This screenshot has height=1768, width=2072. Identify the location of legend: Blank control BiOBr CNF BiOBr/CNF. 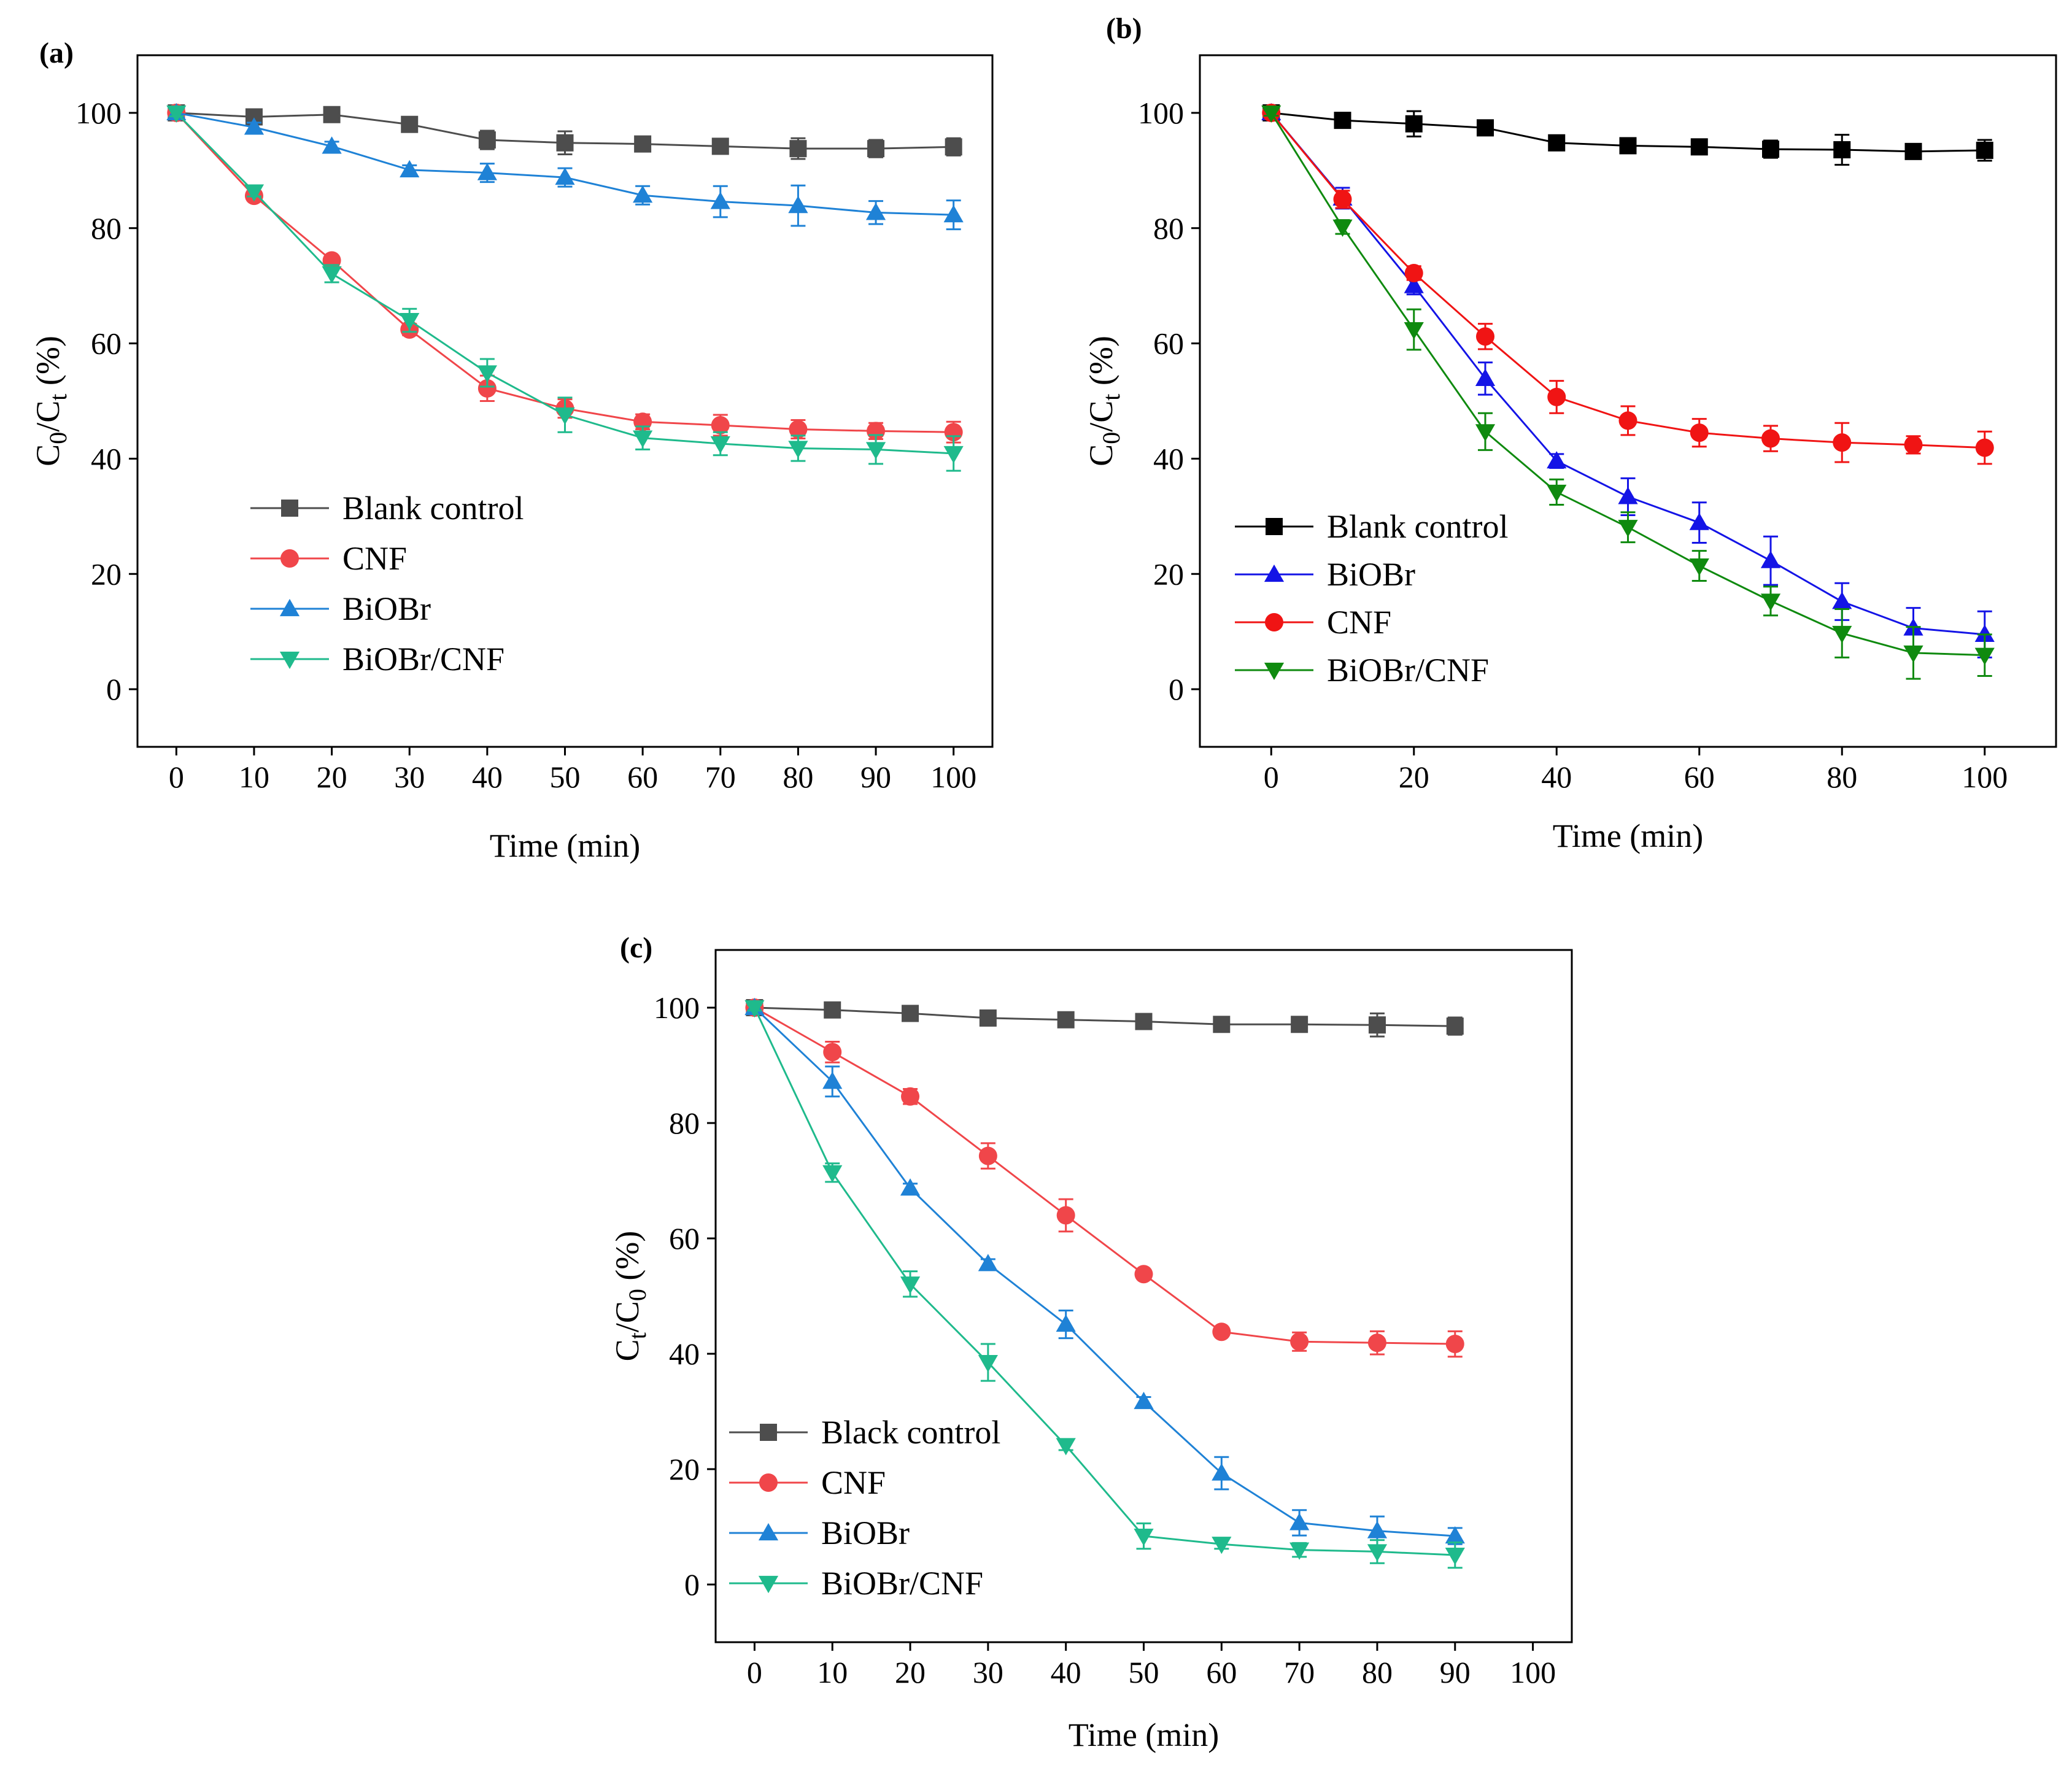
(1371, 599).